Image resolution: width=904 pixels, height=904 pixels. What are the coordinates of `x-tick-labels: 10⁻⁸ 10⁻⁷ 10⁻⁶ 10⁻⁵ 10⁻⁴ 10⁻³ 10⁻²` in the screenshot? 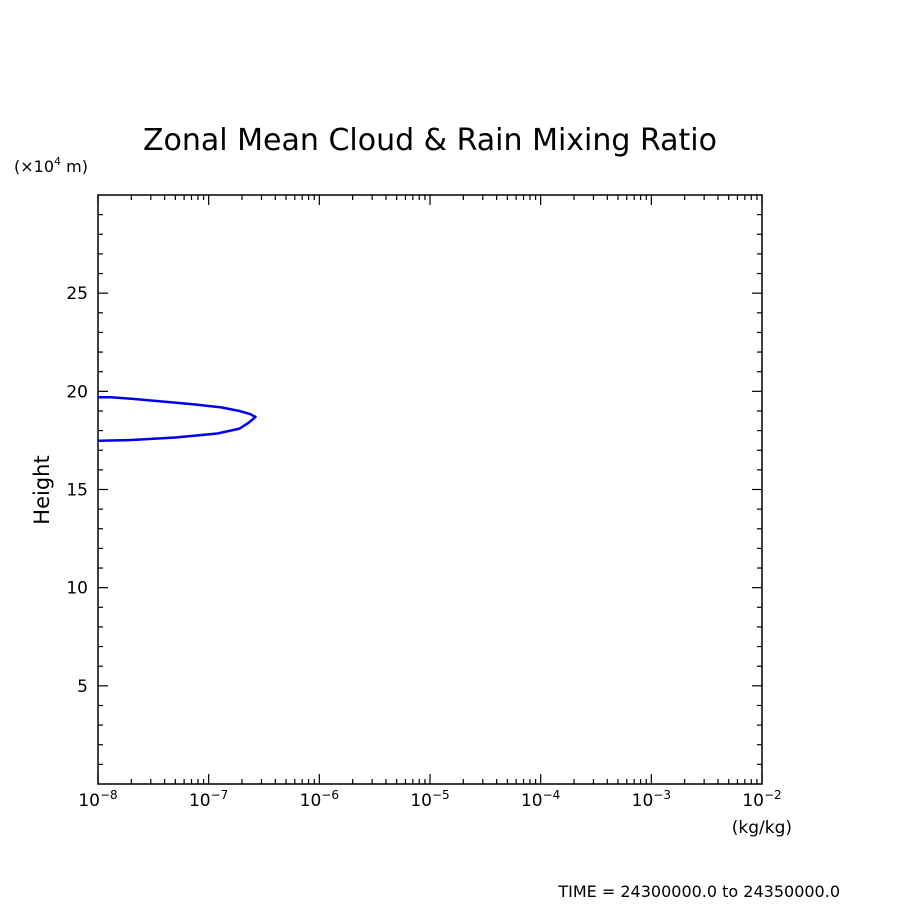 It's located at (429, 799).